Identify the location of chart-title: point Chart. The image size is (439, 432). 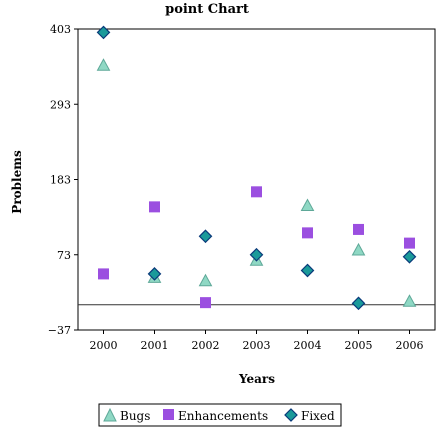
(207, 9).